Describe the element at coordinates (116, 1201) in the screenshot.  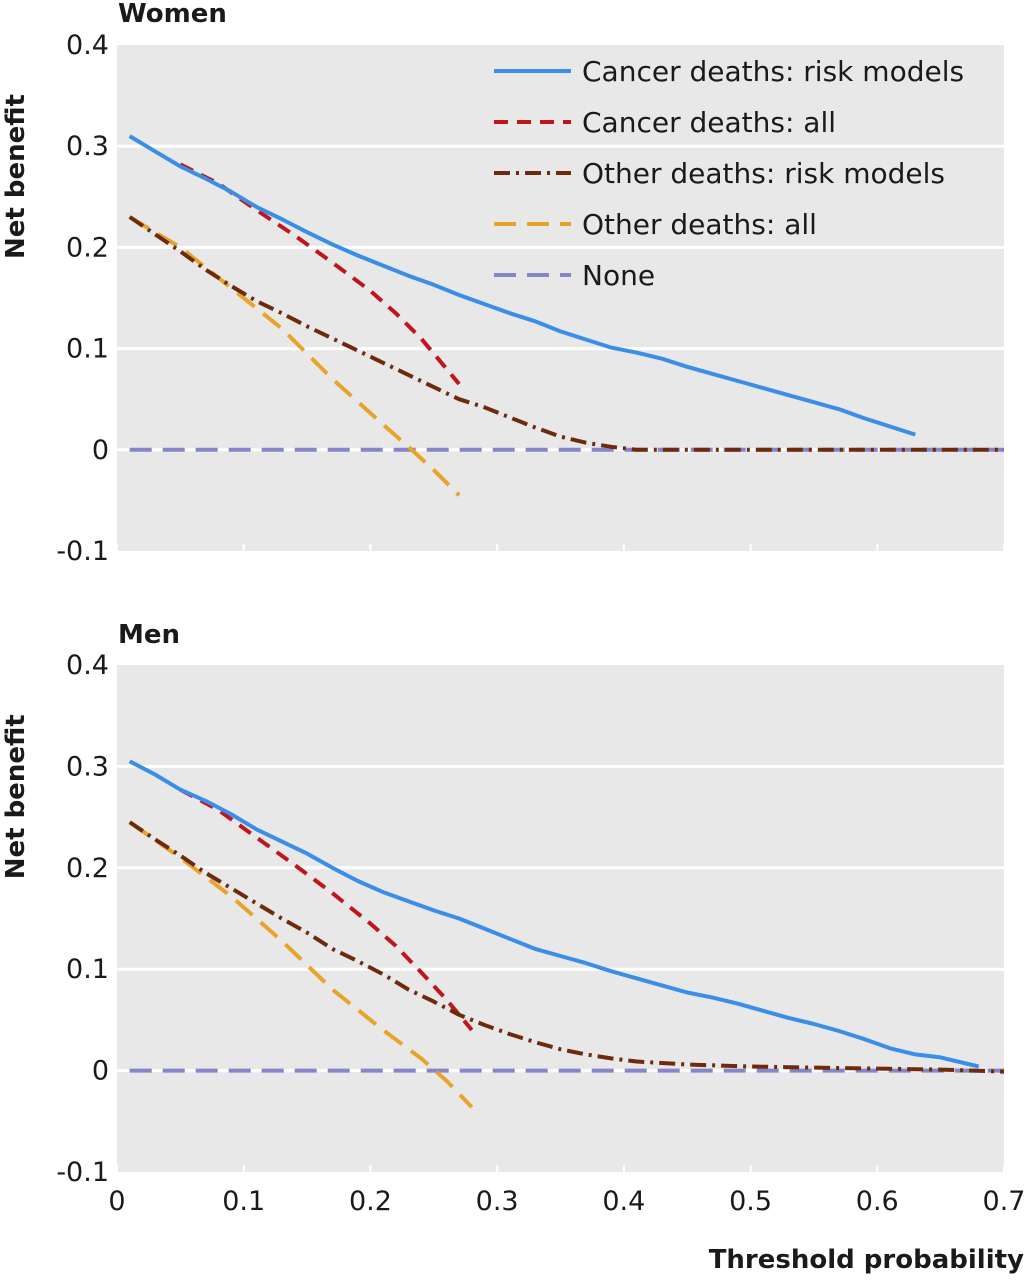
I see `x-tick-label: 0` at that location.